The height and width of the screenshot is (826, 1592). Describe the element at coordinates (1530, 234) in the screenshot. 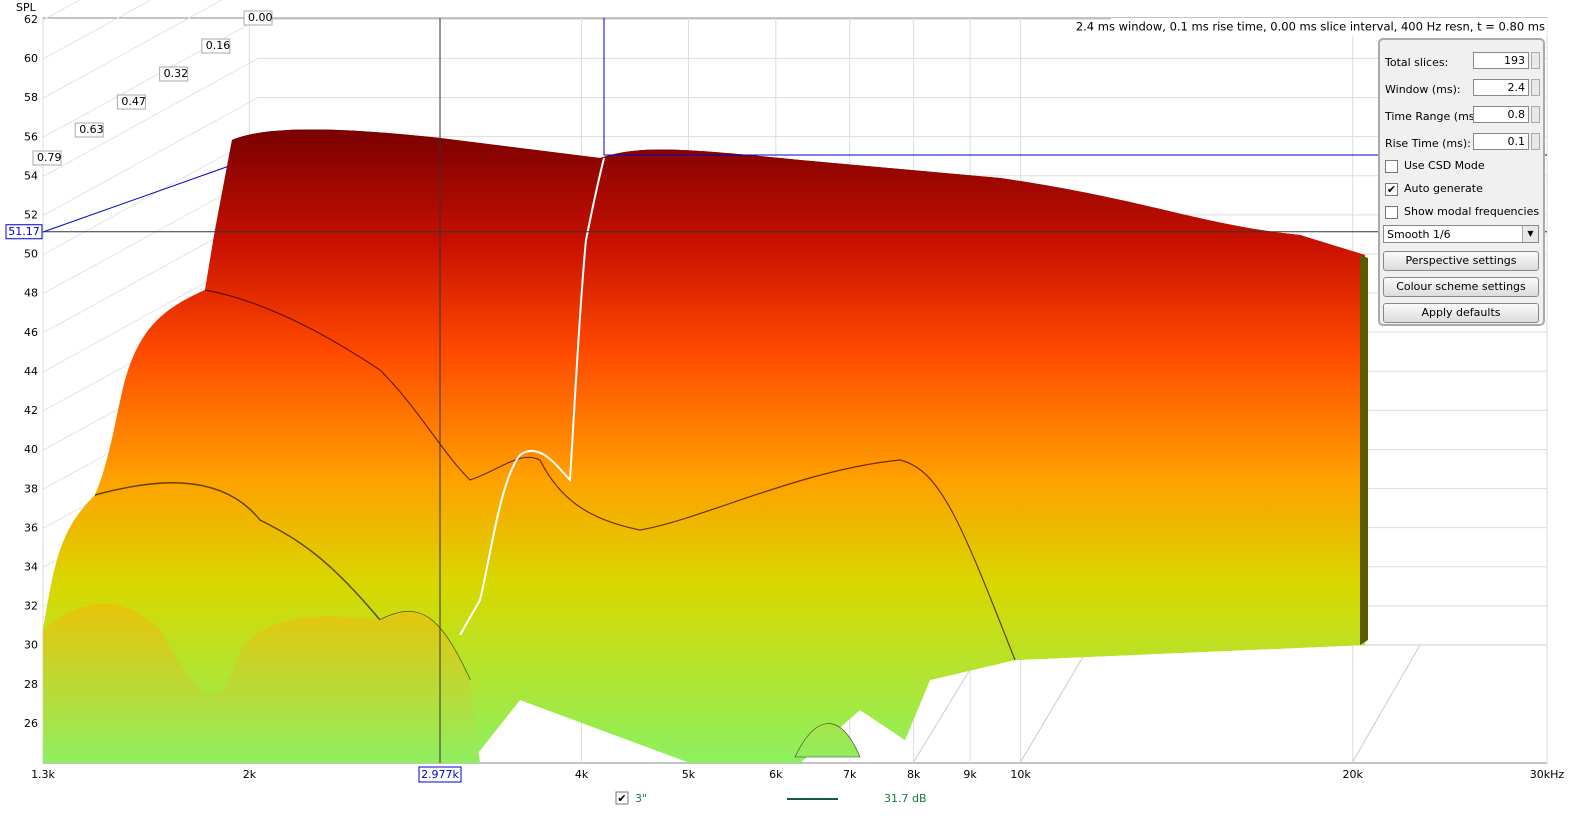

I see `dropdown-arrow: ▼` at that location.